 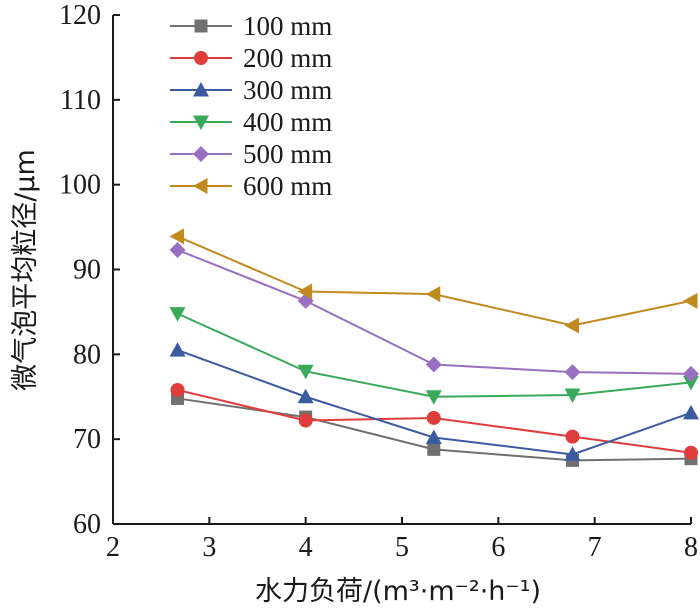 I want to click on series-400-mm, so click(x=434, y=356).